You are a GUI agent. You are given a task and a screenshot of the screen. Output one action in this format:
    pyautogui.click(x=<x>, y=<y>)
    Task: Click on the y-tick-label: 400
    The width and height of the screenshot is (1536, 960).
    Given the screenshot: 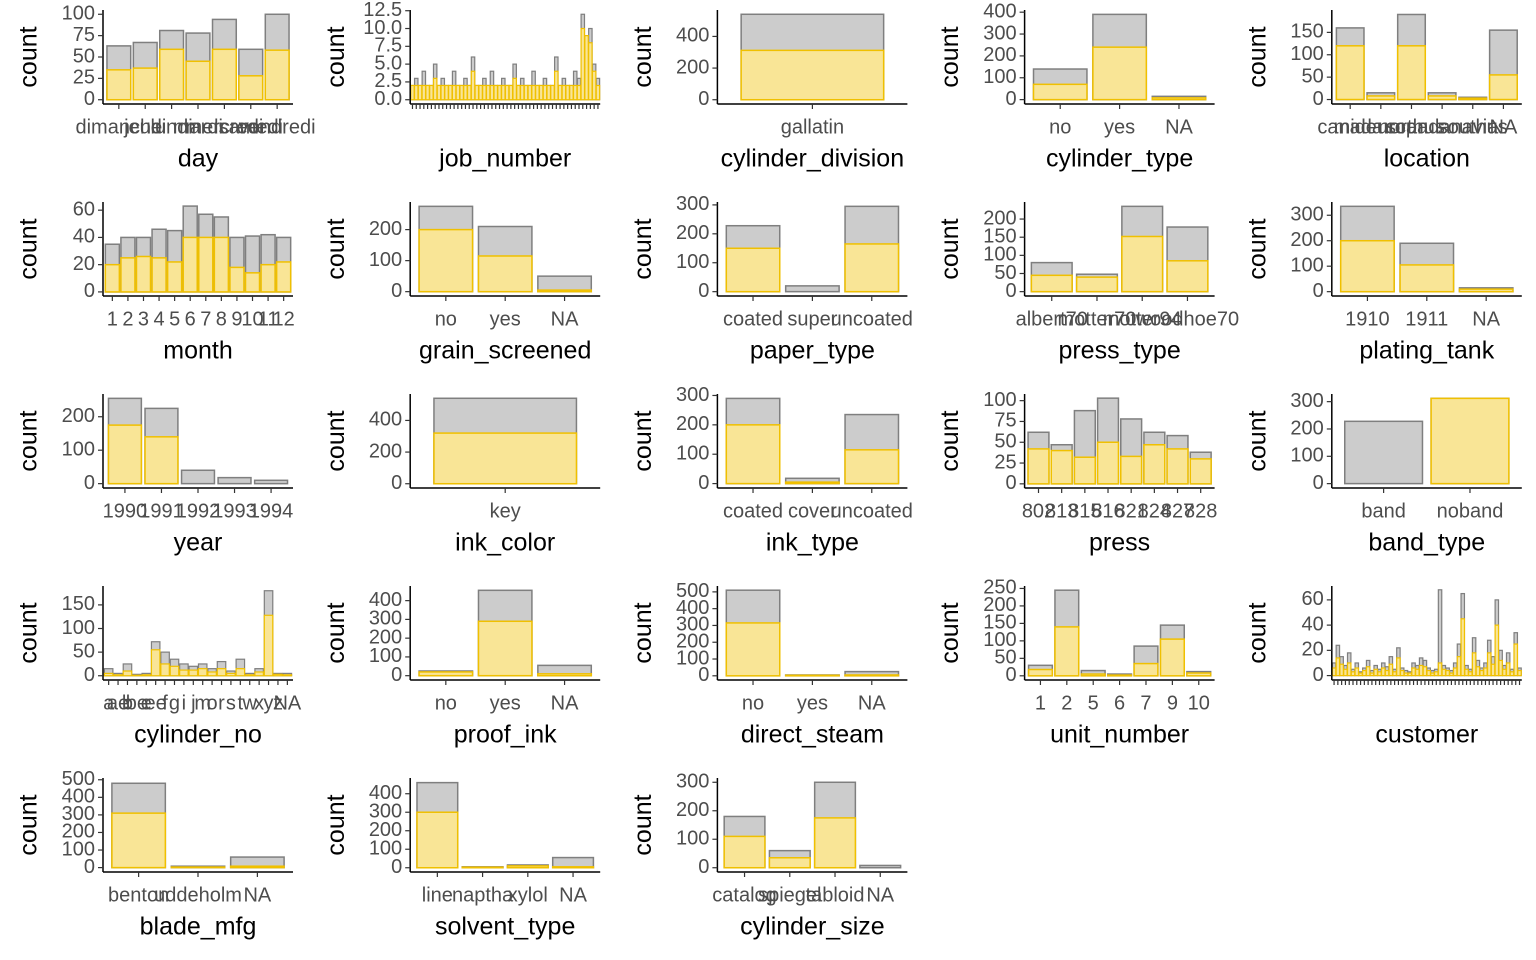 What is the action you would take?
    pyautogui.click(x=692, y=608)
    